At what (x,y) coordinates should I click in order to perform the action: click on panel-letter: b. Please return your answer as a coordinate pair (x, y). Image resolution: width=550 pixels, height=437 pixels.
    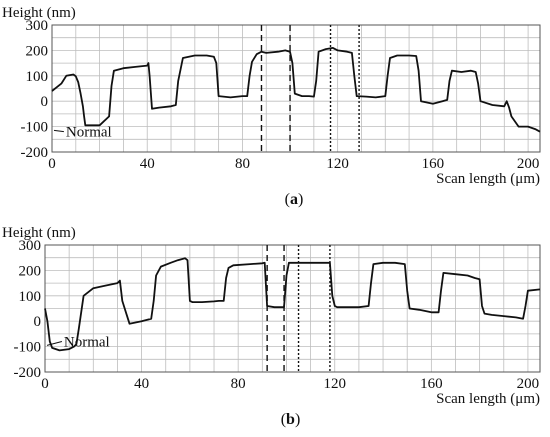
    Looking at the image, I should click on (290, 419).